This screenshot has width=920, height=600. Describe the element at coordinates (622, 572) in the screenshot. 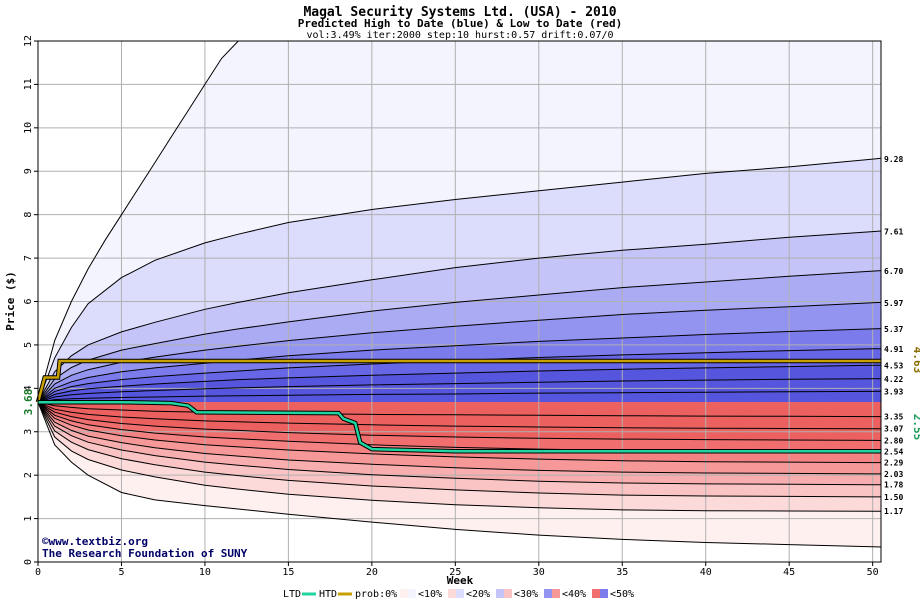

I see `x-tick-label-35: 35` at that location.